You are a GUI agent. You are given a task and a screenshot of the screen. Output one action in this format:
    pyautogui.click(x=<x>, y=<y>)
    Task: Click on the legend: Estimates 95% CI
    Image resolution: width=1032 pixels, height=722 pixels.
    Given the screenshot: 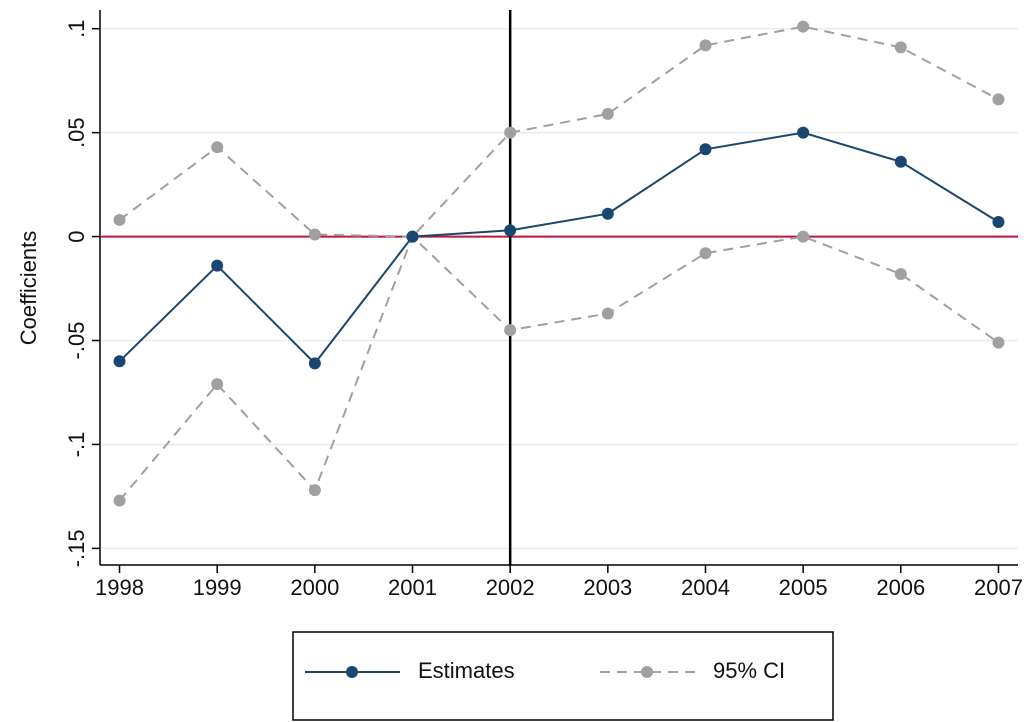 What is the action you would take?
    pyautogui.click(x=563, y=676)
    